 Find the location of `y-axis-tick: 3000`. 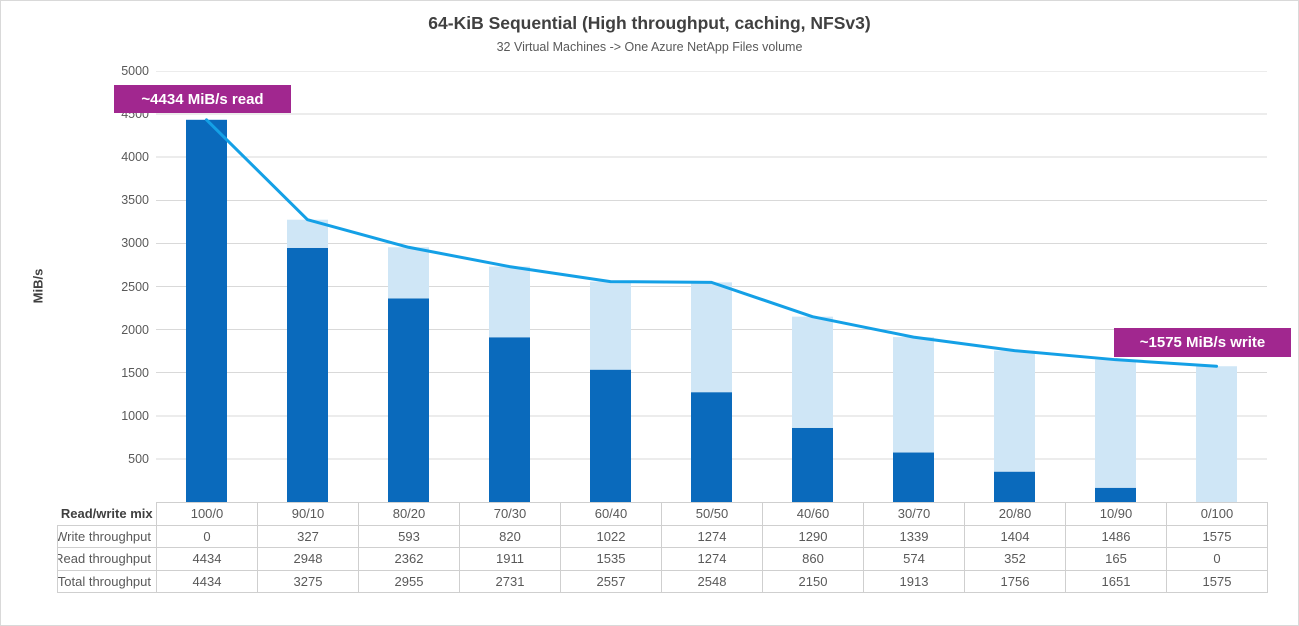

y-axis-tick: 3000 is located at coordinates (135, 243).